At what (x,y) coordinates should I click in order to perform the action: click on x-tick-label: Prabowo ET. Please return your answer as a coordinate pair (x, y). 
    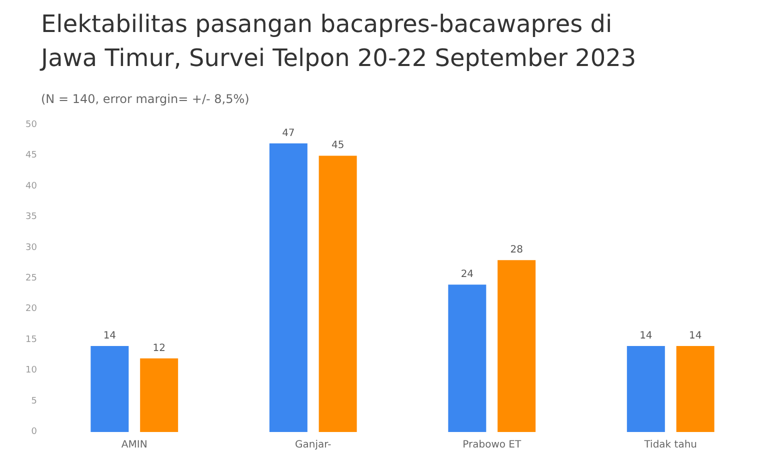
    Looking at the image, I should click on (492, 445).